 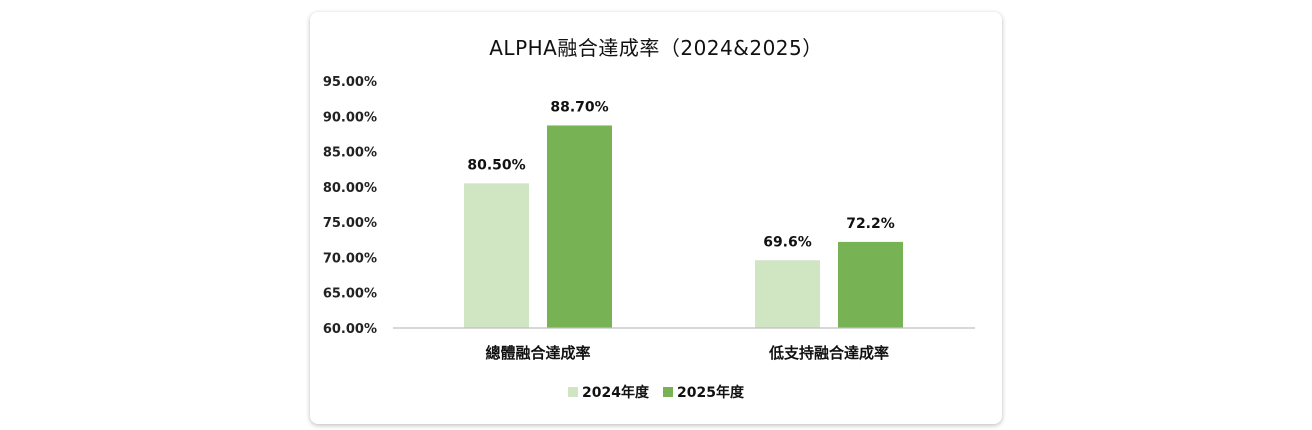 I want to click on y-tick-label: 85.00%, so click(x=350, y=153).